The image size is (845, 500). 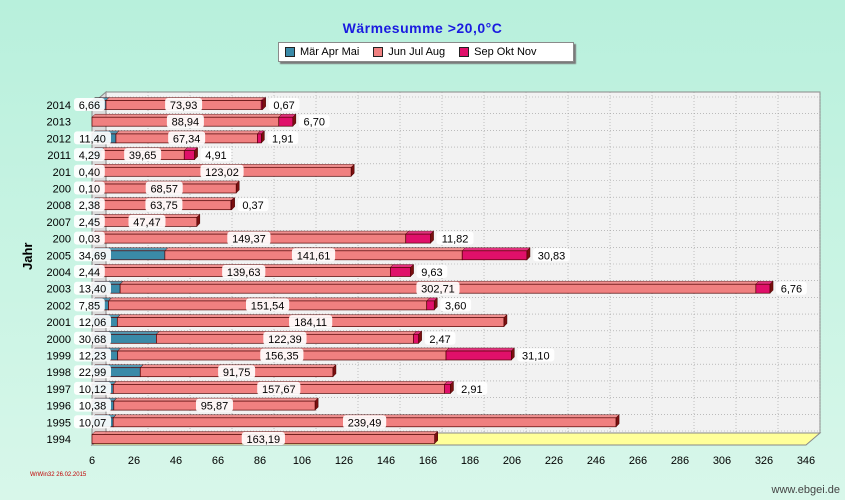 What do you see at coordinates (59, 340) in the screenshot?
I see `y-tick-label: 2000` at bounding box center [59, 340].